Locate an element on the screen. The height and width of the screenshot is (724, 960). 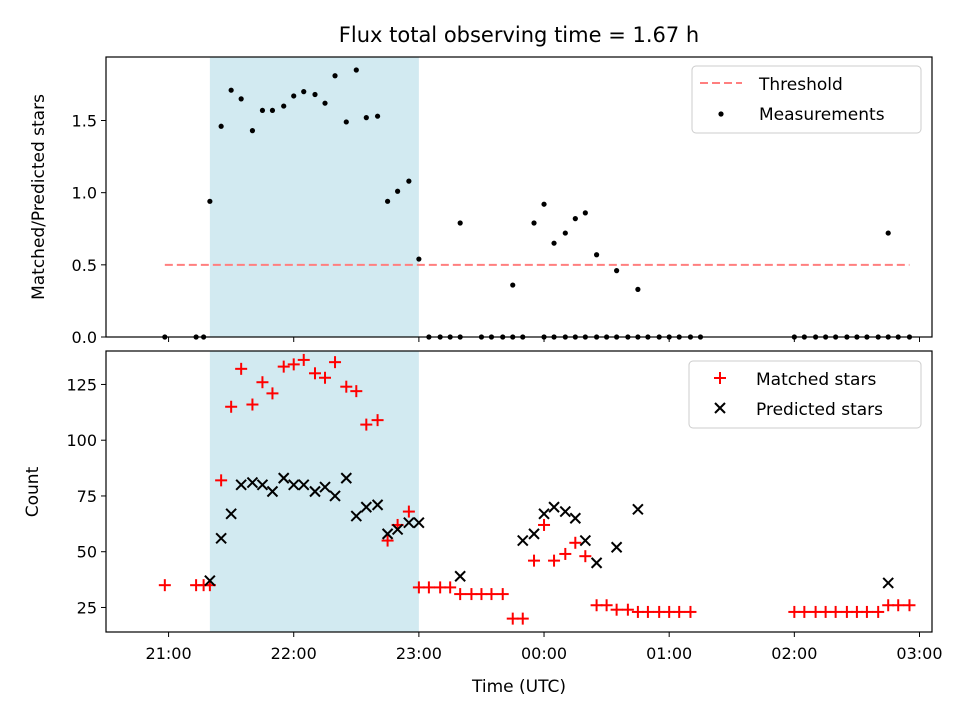
chart-title: Flux total observing time = 1.67 h is located at coordinates (519, 35).